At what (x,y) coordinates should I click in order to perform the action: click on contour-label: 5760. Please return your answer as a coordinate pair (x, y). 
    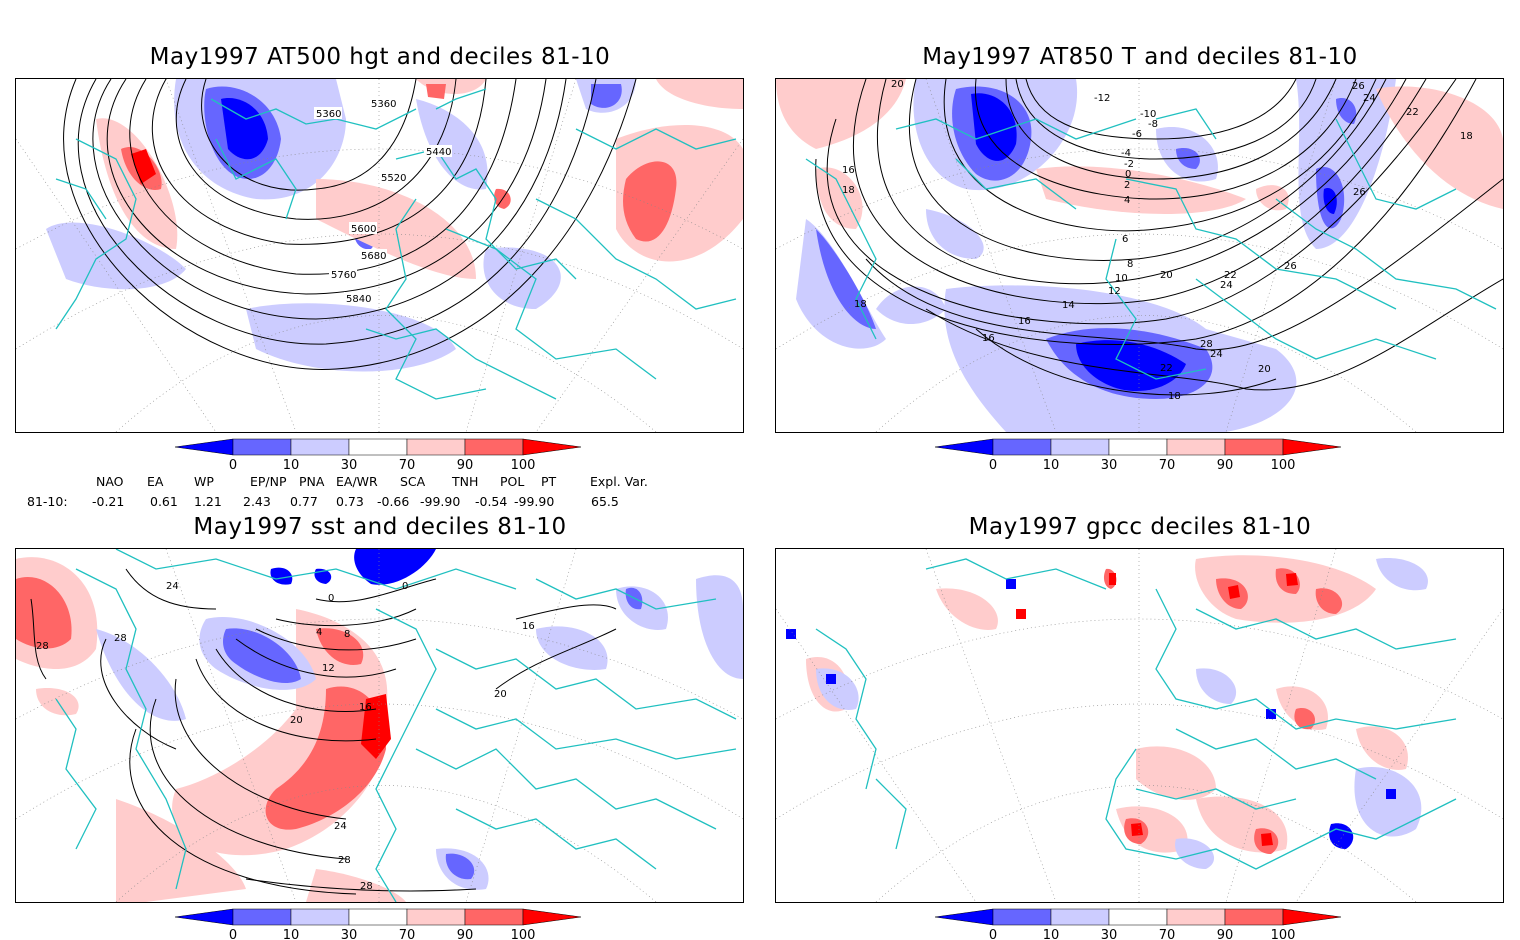
    Looking at the image, I should click on (343, 275).